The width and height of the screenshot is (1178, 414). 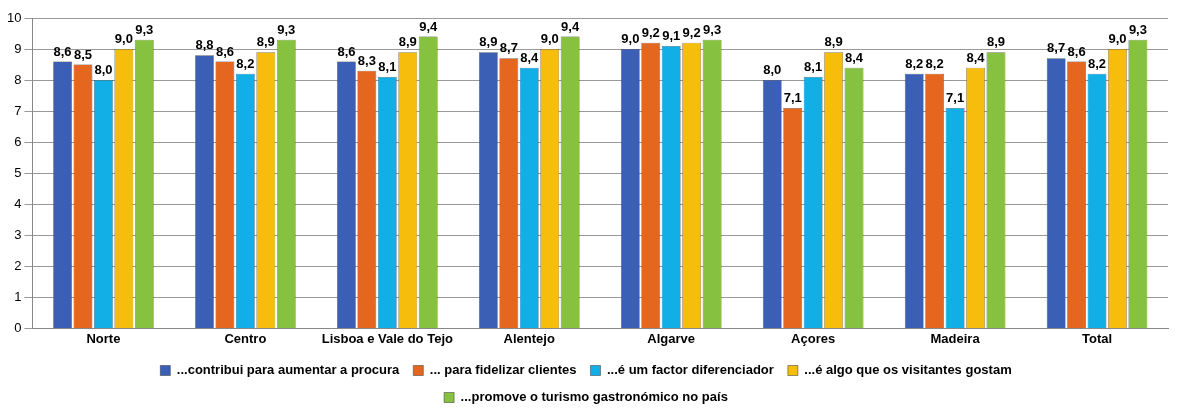 What do you see at coordinates (671, 338) in the screenshot?
I see `x-tick-label: Algarve` at bounding box center [671, 338].